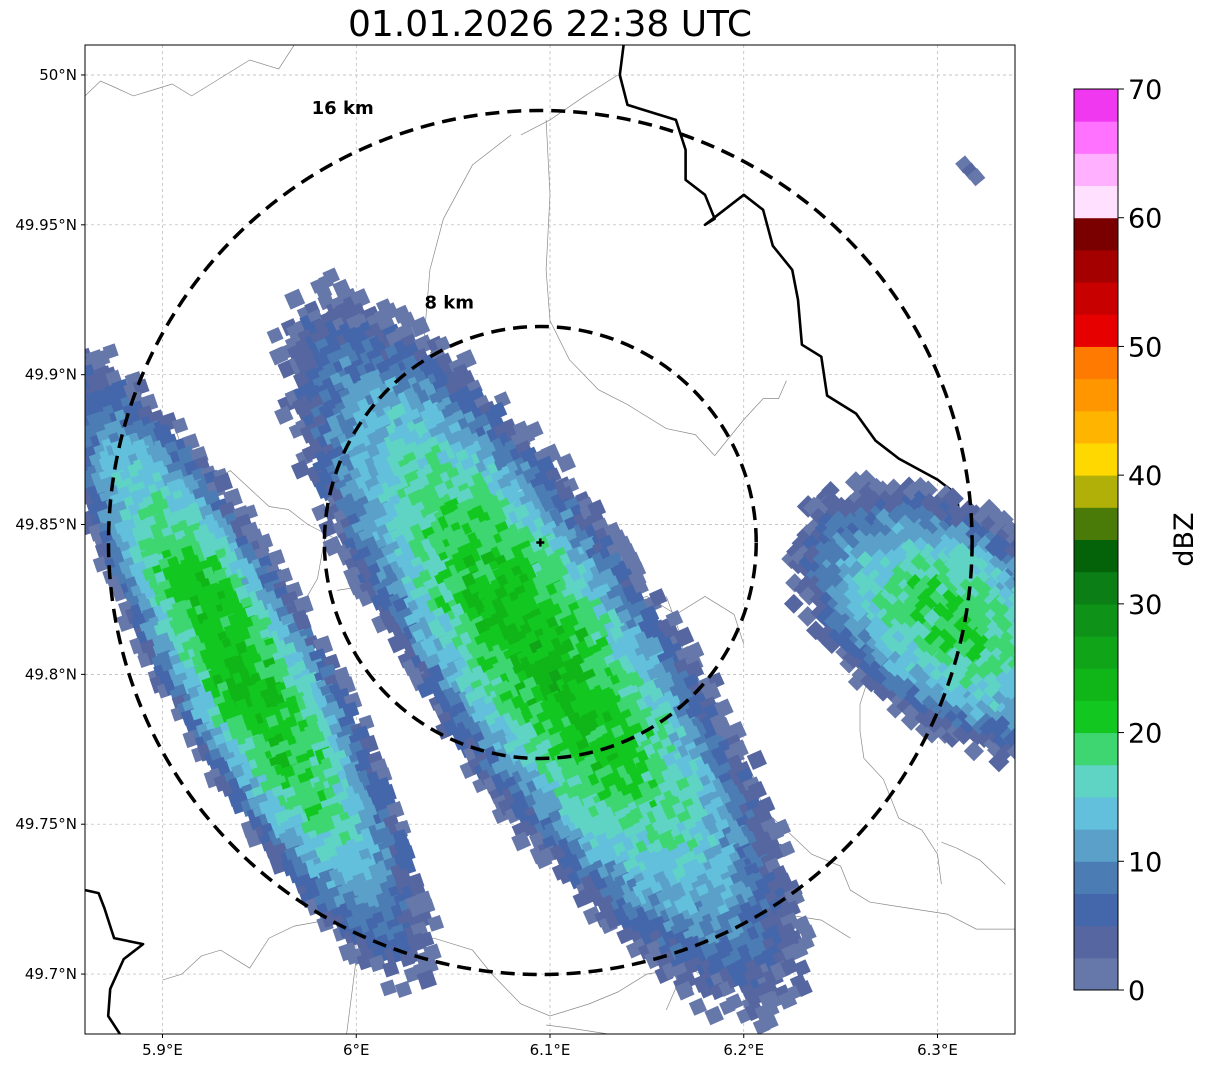 The width and height of the screenshot is (1207, 1069). What do you see at coordinates (550, 24) in the screenshot?
I see `map-title: 01.01.2026 22:38 UTC` at bounding box center [550, 24].